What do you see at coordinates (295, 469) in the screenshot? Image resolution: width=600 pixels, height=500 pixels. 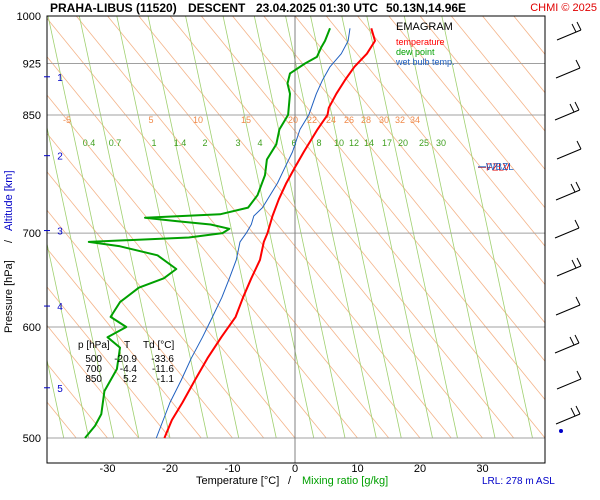 I see `x-tick-label: 0` at bounding box center [295, 469].